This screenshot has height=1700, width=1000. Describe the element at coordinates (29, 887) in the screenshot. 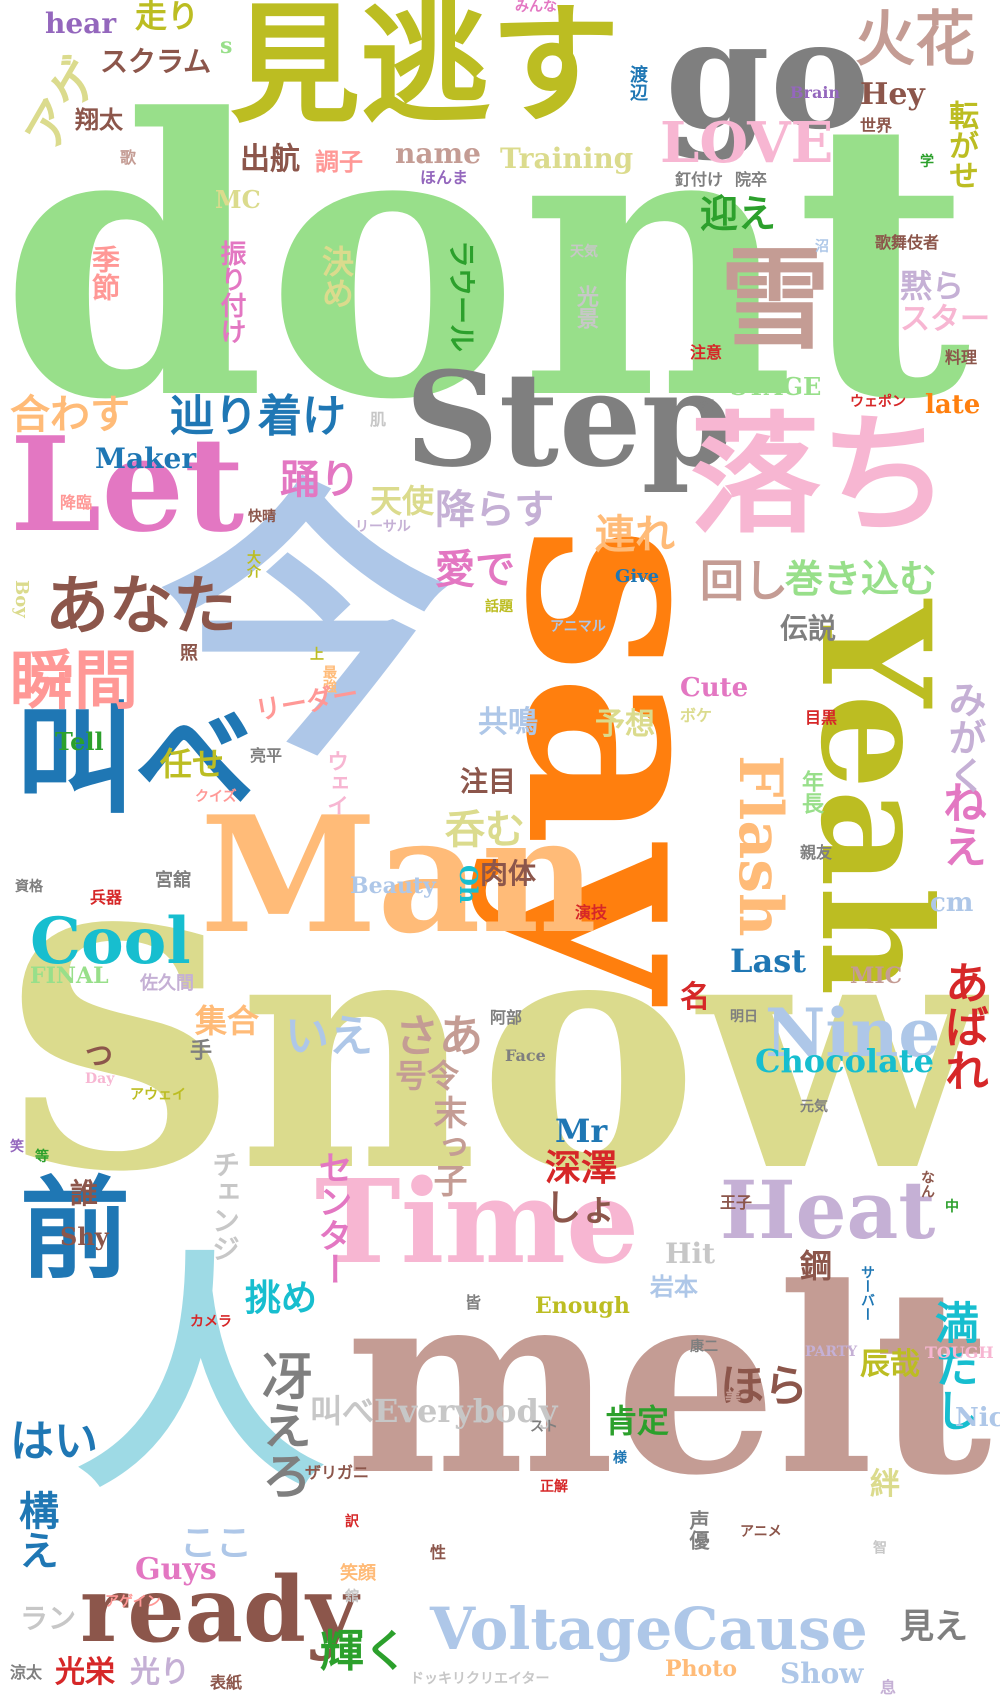

I see `word: 資格` at that location.